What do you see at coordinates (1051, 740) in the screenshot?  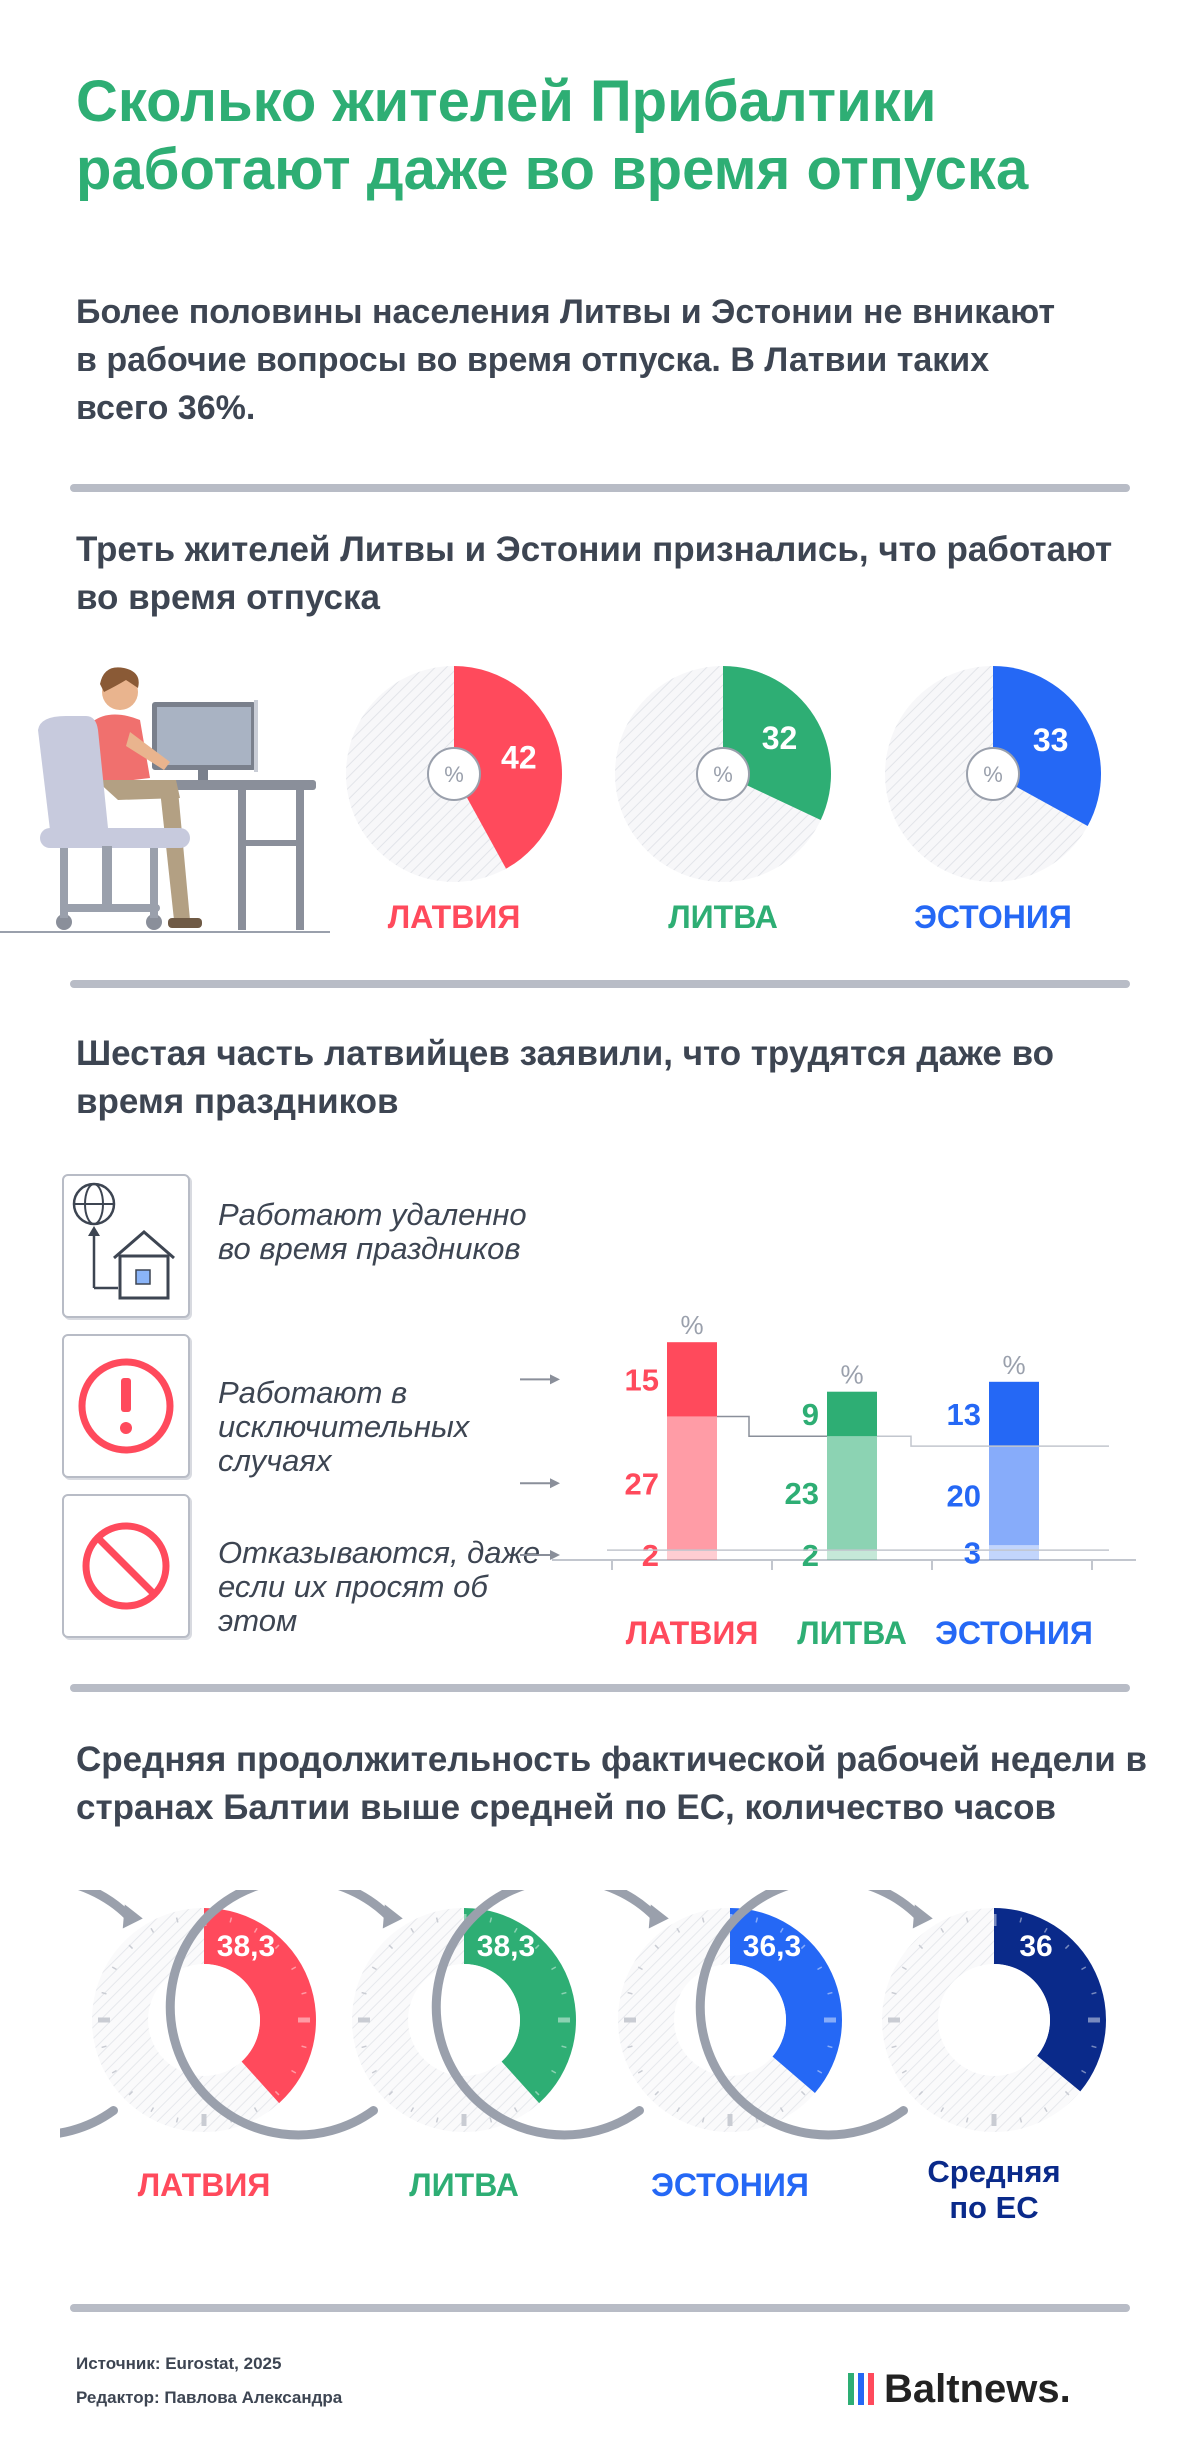 I see `pie-value-label: 33` at bounding box center [1051, 740].